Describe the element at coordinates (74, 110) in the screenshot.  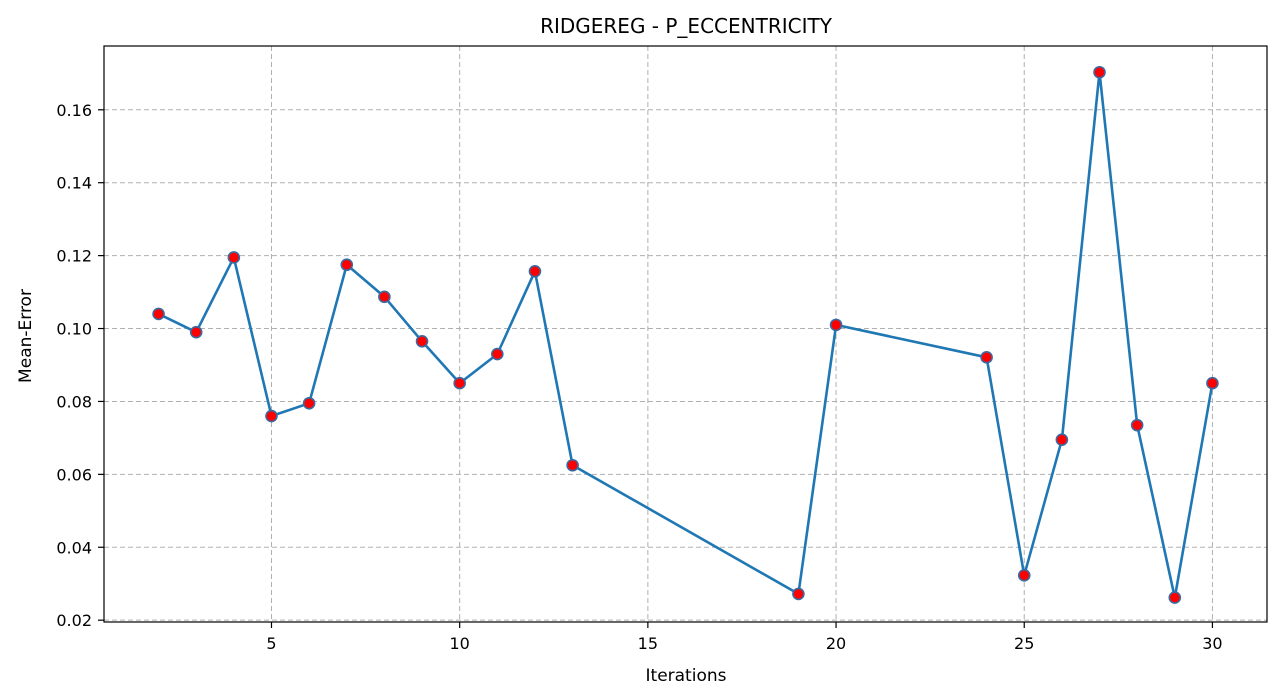
I see `y-tick-label: 0.16` at that location.